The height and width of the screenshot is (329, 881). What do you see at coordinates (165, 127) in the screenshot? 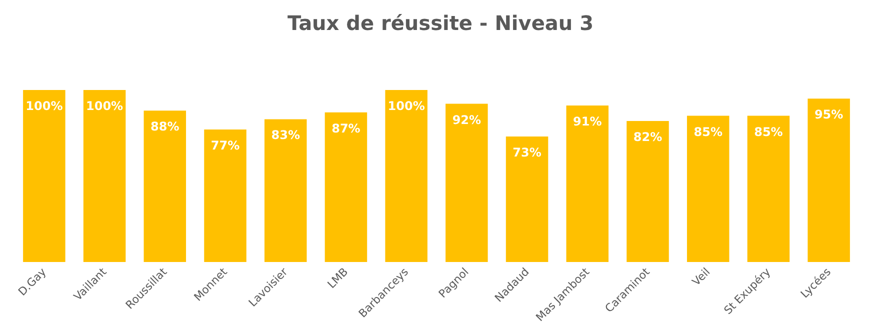
I see `data-label: 88%` at bounding box center [165, 127].